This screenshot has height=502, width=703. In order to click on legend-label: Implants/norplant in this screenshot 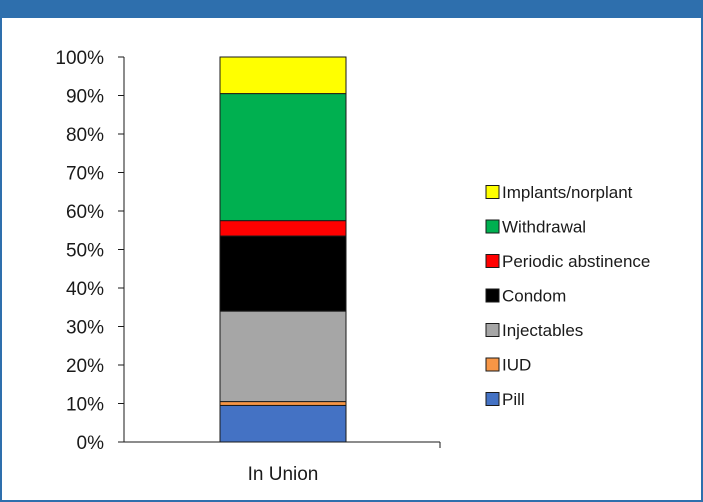, I will do `click(567, 192)`.